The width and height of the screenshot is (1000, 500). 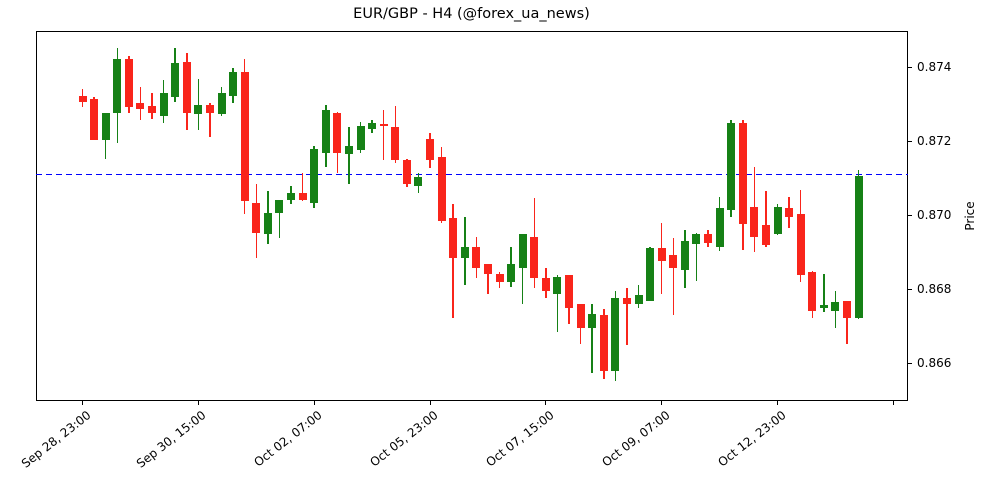 What do you see at coordinates (404, 438) in the screenshot?
I see `x-tick-label: Oct 05, 23:00` at bounding box center [404, 438].